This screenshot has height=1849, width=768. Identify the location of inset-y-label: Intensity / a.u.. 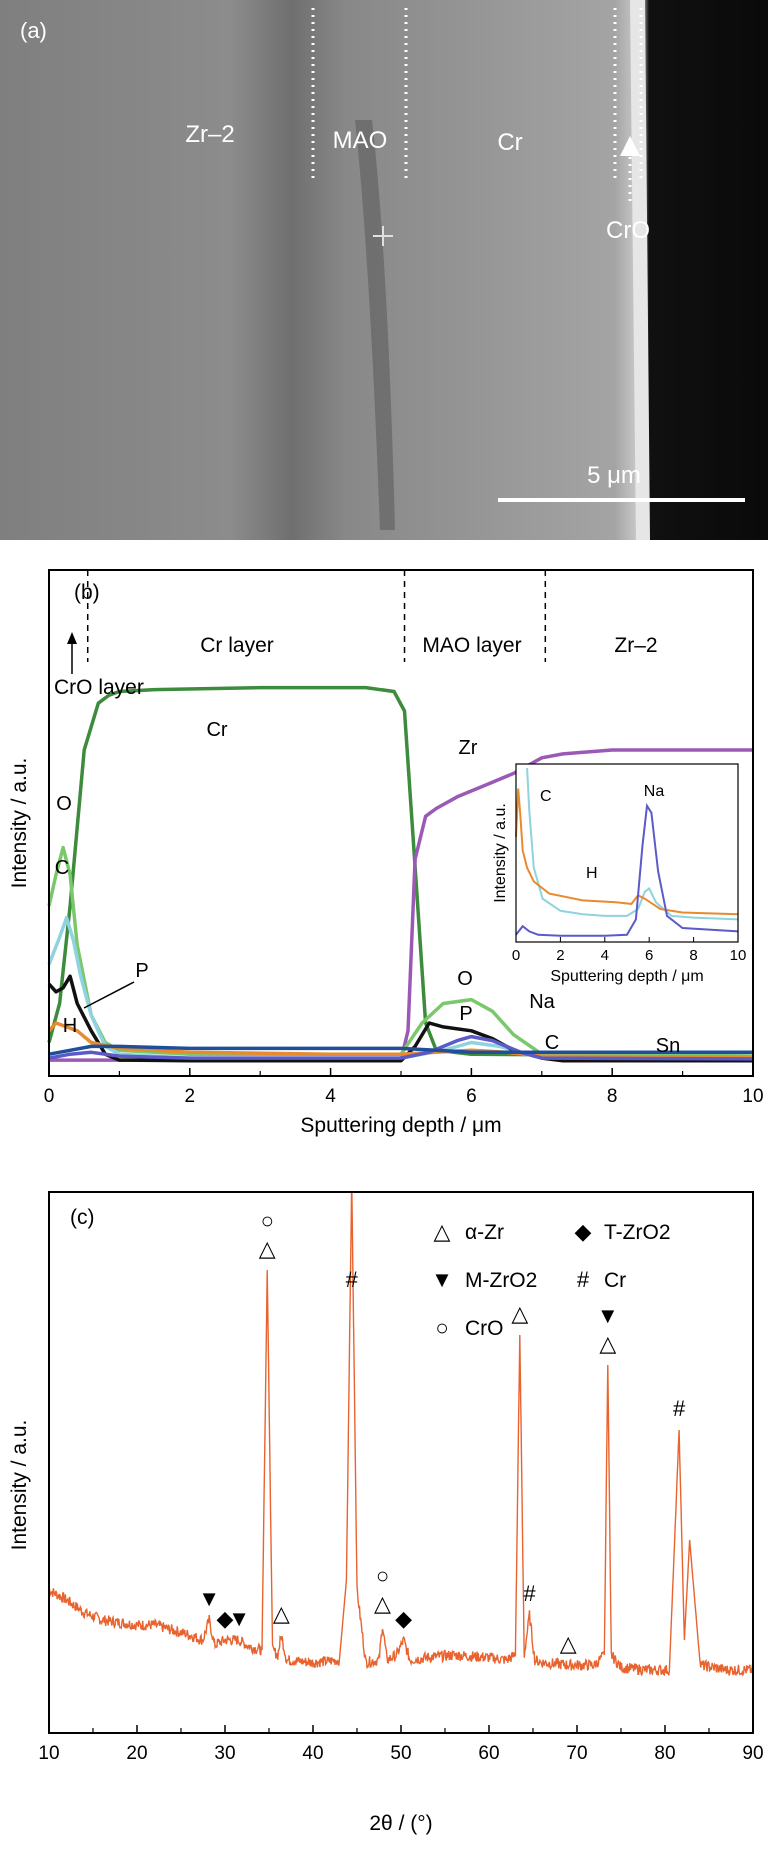
(500, 853).